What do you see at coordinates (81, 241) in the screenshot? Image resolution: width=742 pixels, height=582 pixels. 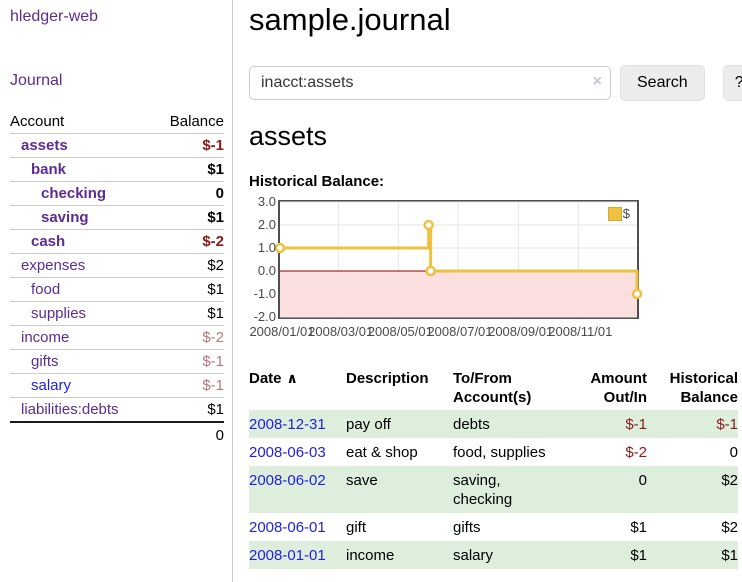 I see `account-name-cell: cash` at bounding box center [81, 241].